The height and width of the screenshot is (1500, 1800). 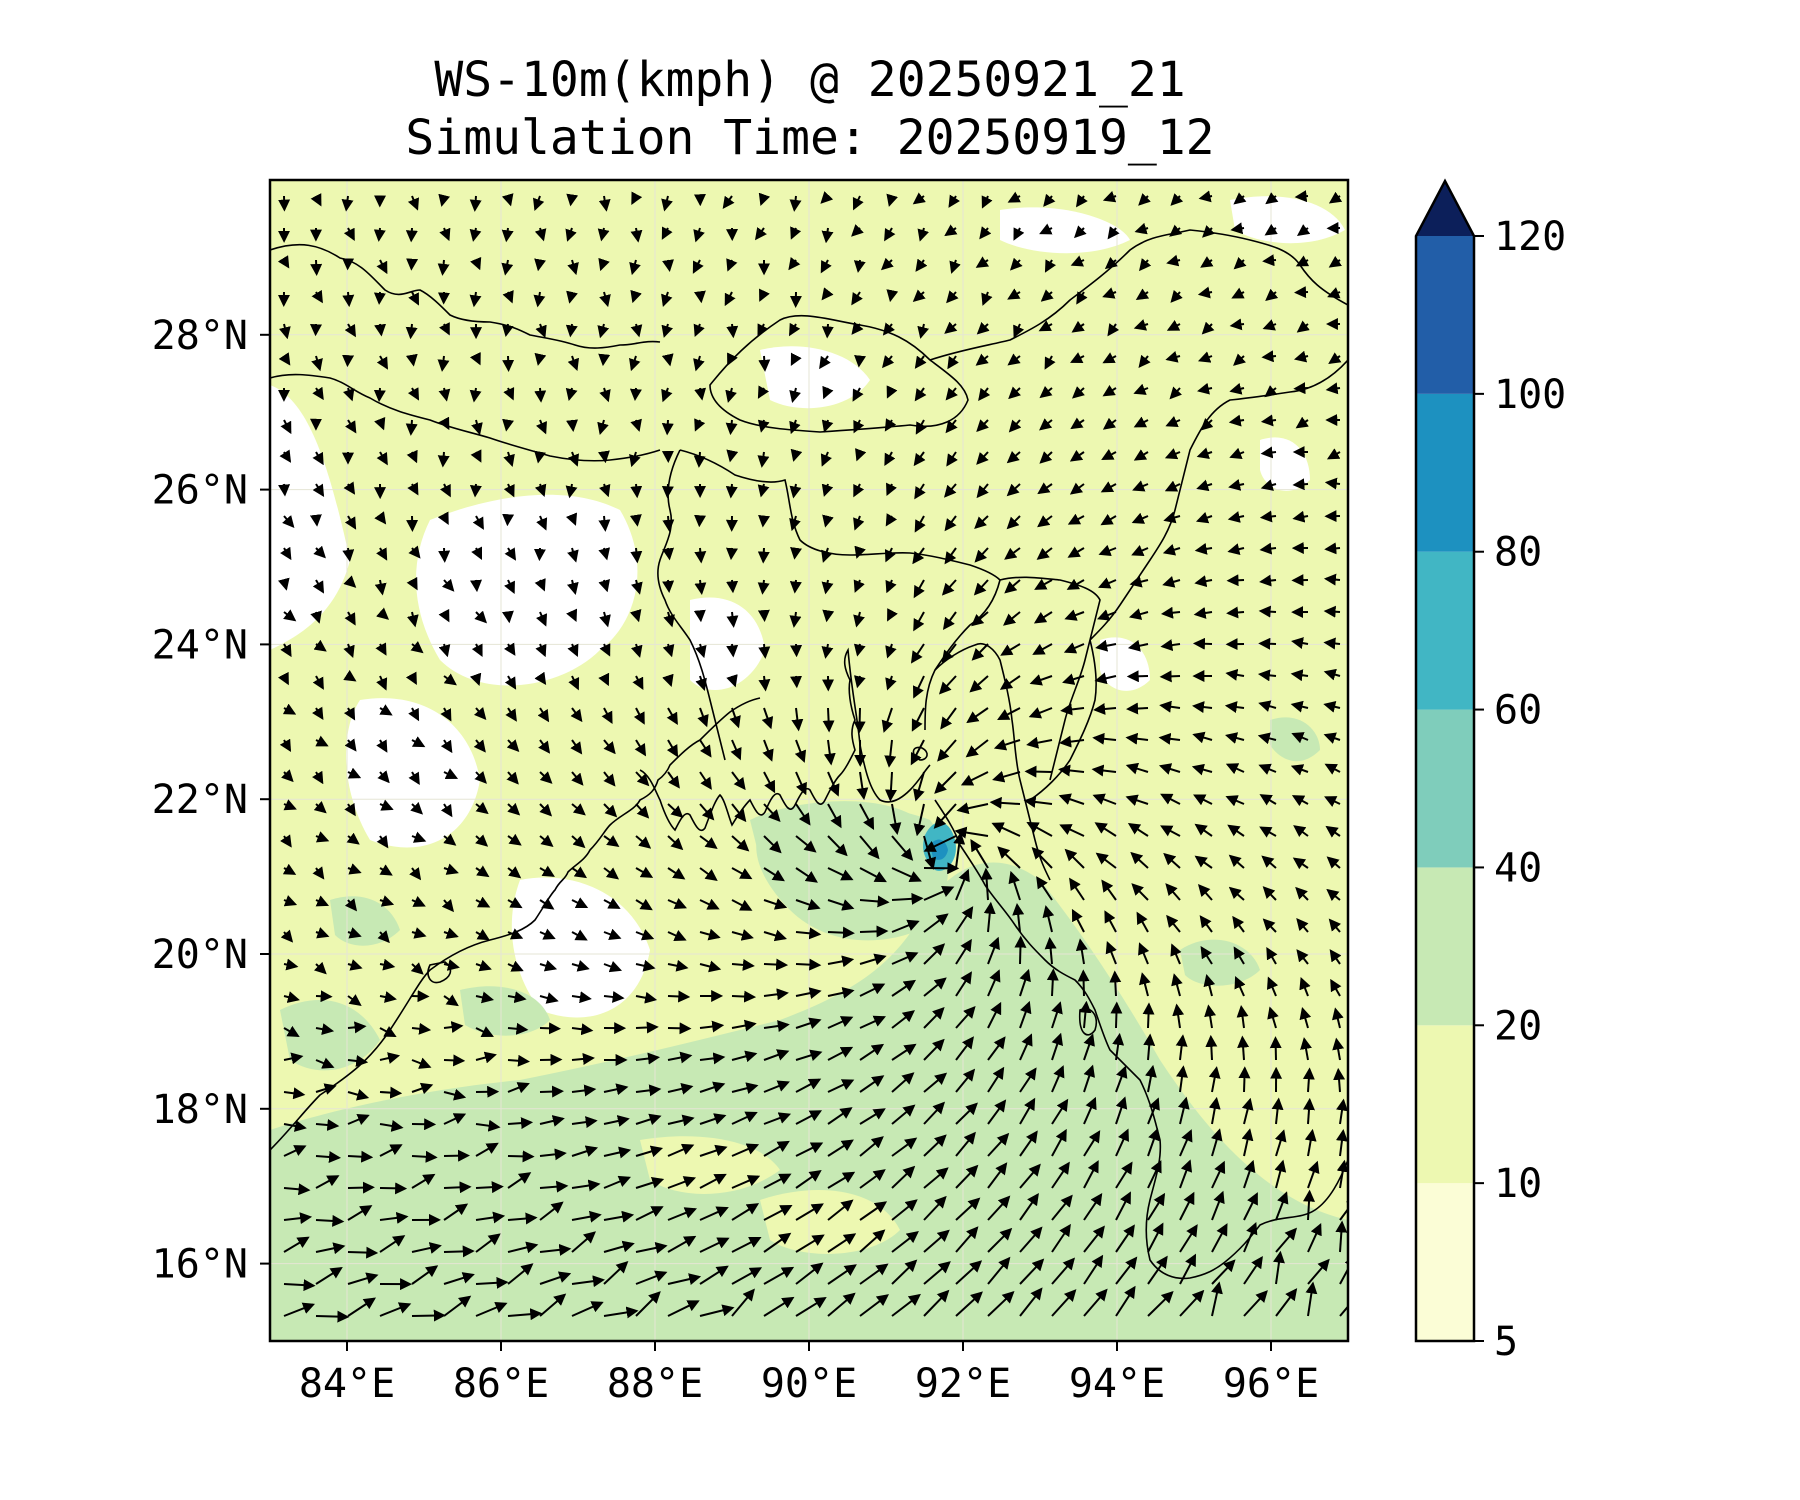 I want to click on lon-axis: 84°E 86°E 88°E 90°E 92°E 94°E 96°E, so click(x=809, y=1374).